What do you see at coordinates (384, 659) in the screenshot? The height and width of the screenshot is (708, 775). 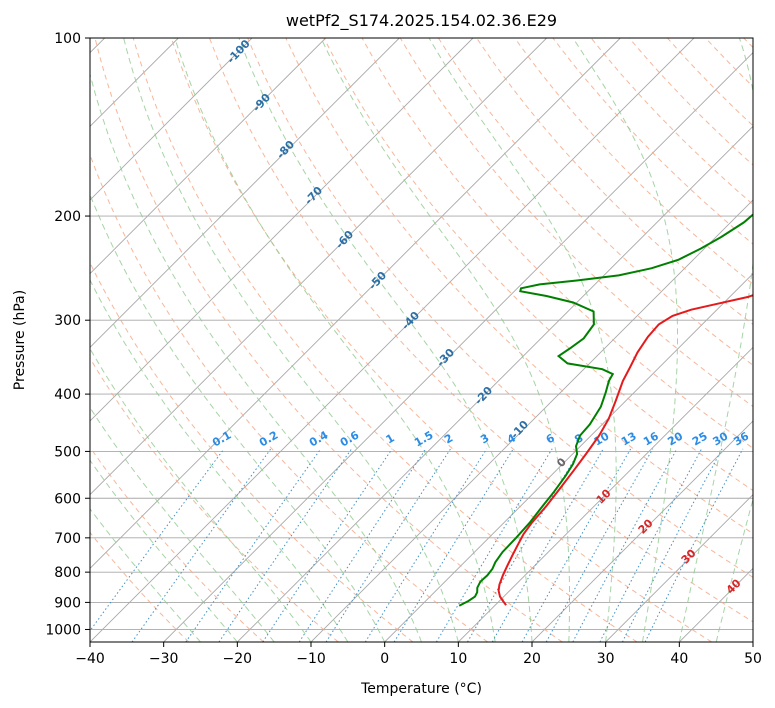 I see `x-tick-label: 0` at bounding box center [384, 659].